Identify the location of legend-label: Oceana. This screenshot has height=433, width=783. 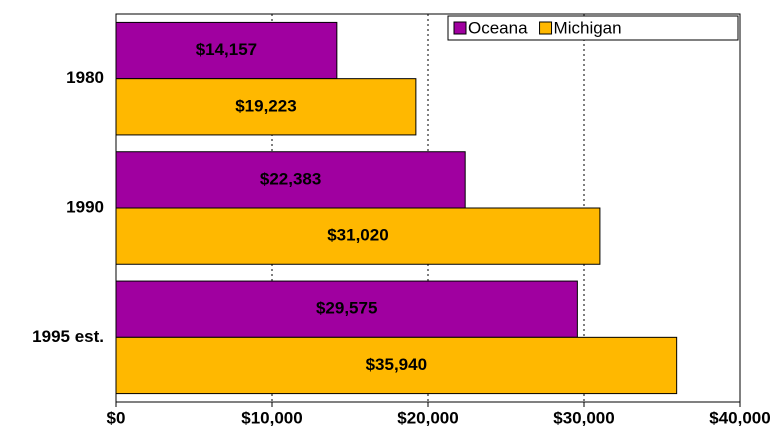
(498, 27).